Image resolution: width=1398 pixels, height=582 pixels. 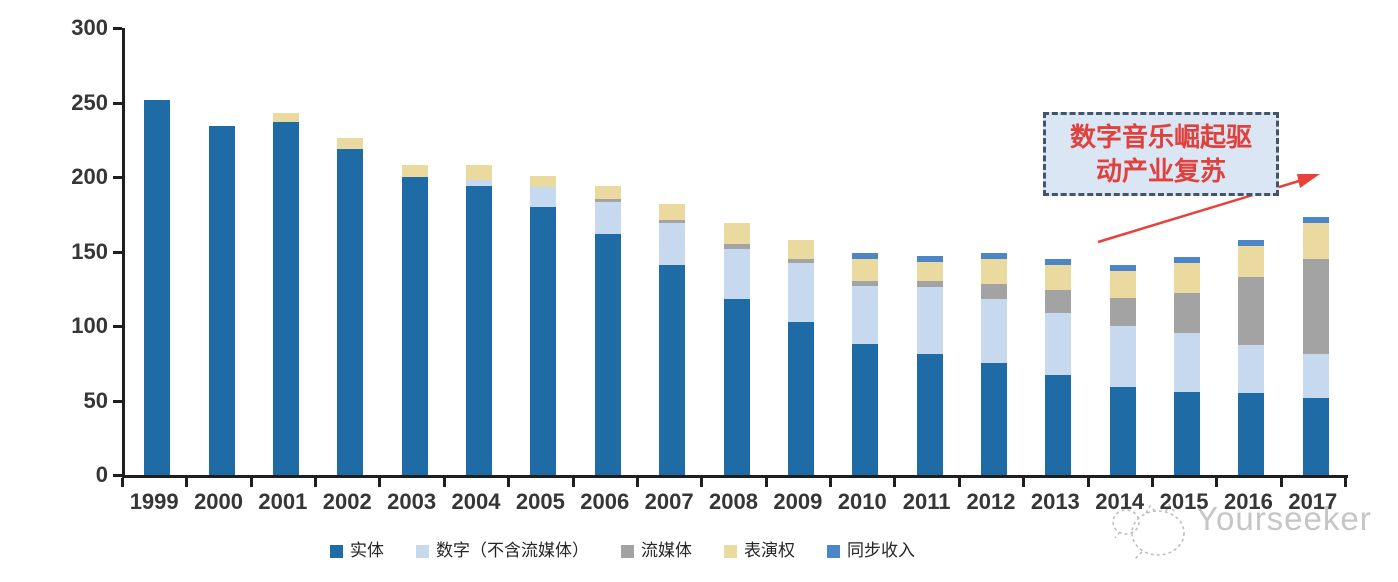 What do you see at coordinates (1251, 357) in the screenshot?
I see `stacked-bar-2016` at bounding box center [1251, 357].